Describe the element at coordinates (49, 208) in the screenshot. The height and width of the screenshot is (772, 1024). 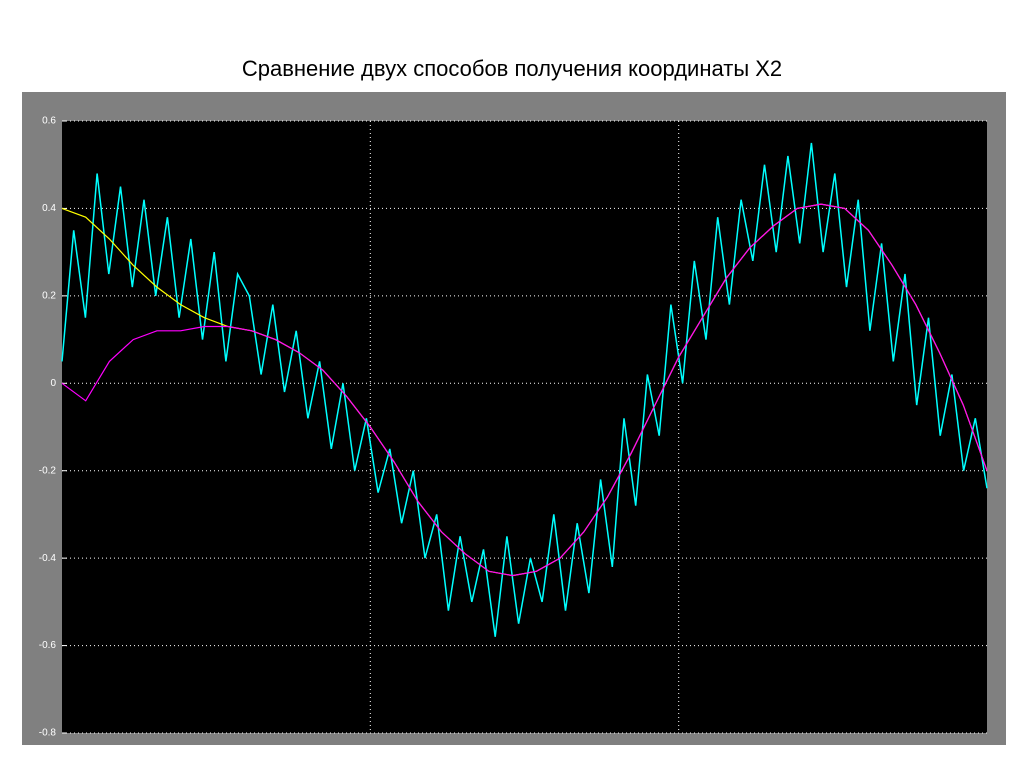
I see `y-tick-label: 0.4` at that location.